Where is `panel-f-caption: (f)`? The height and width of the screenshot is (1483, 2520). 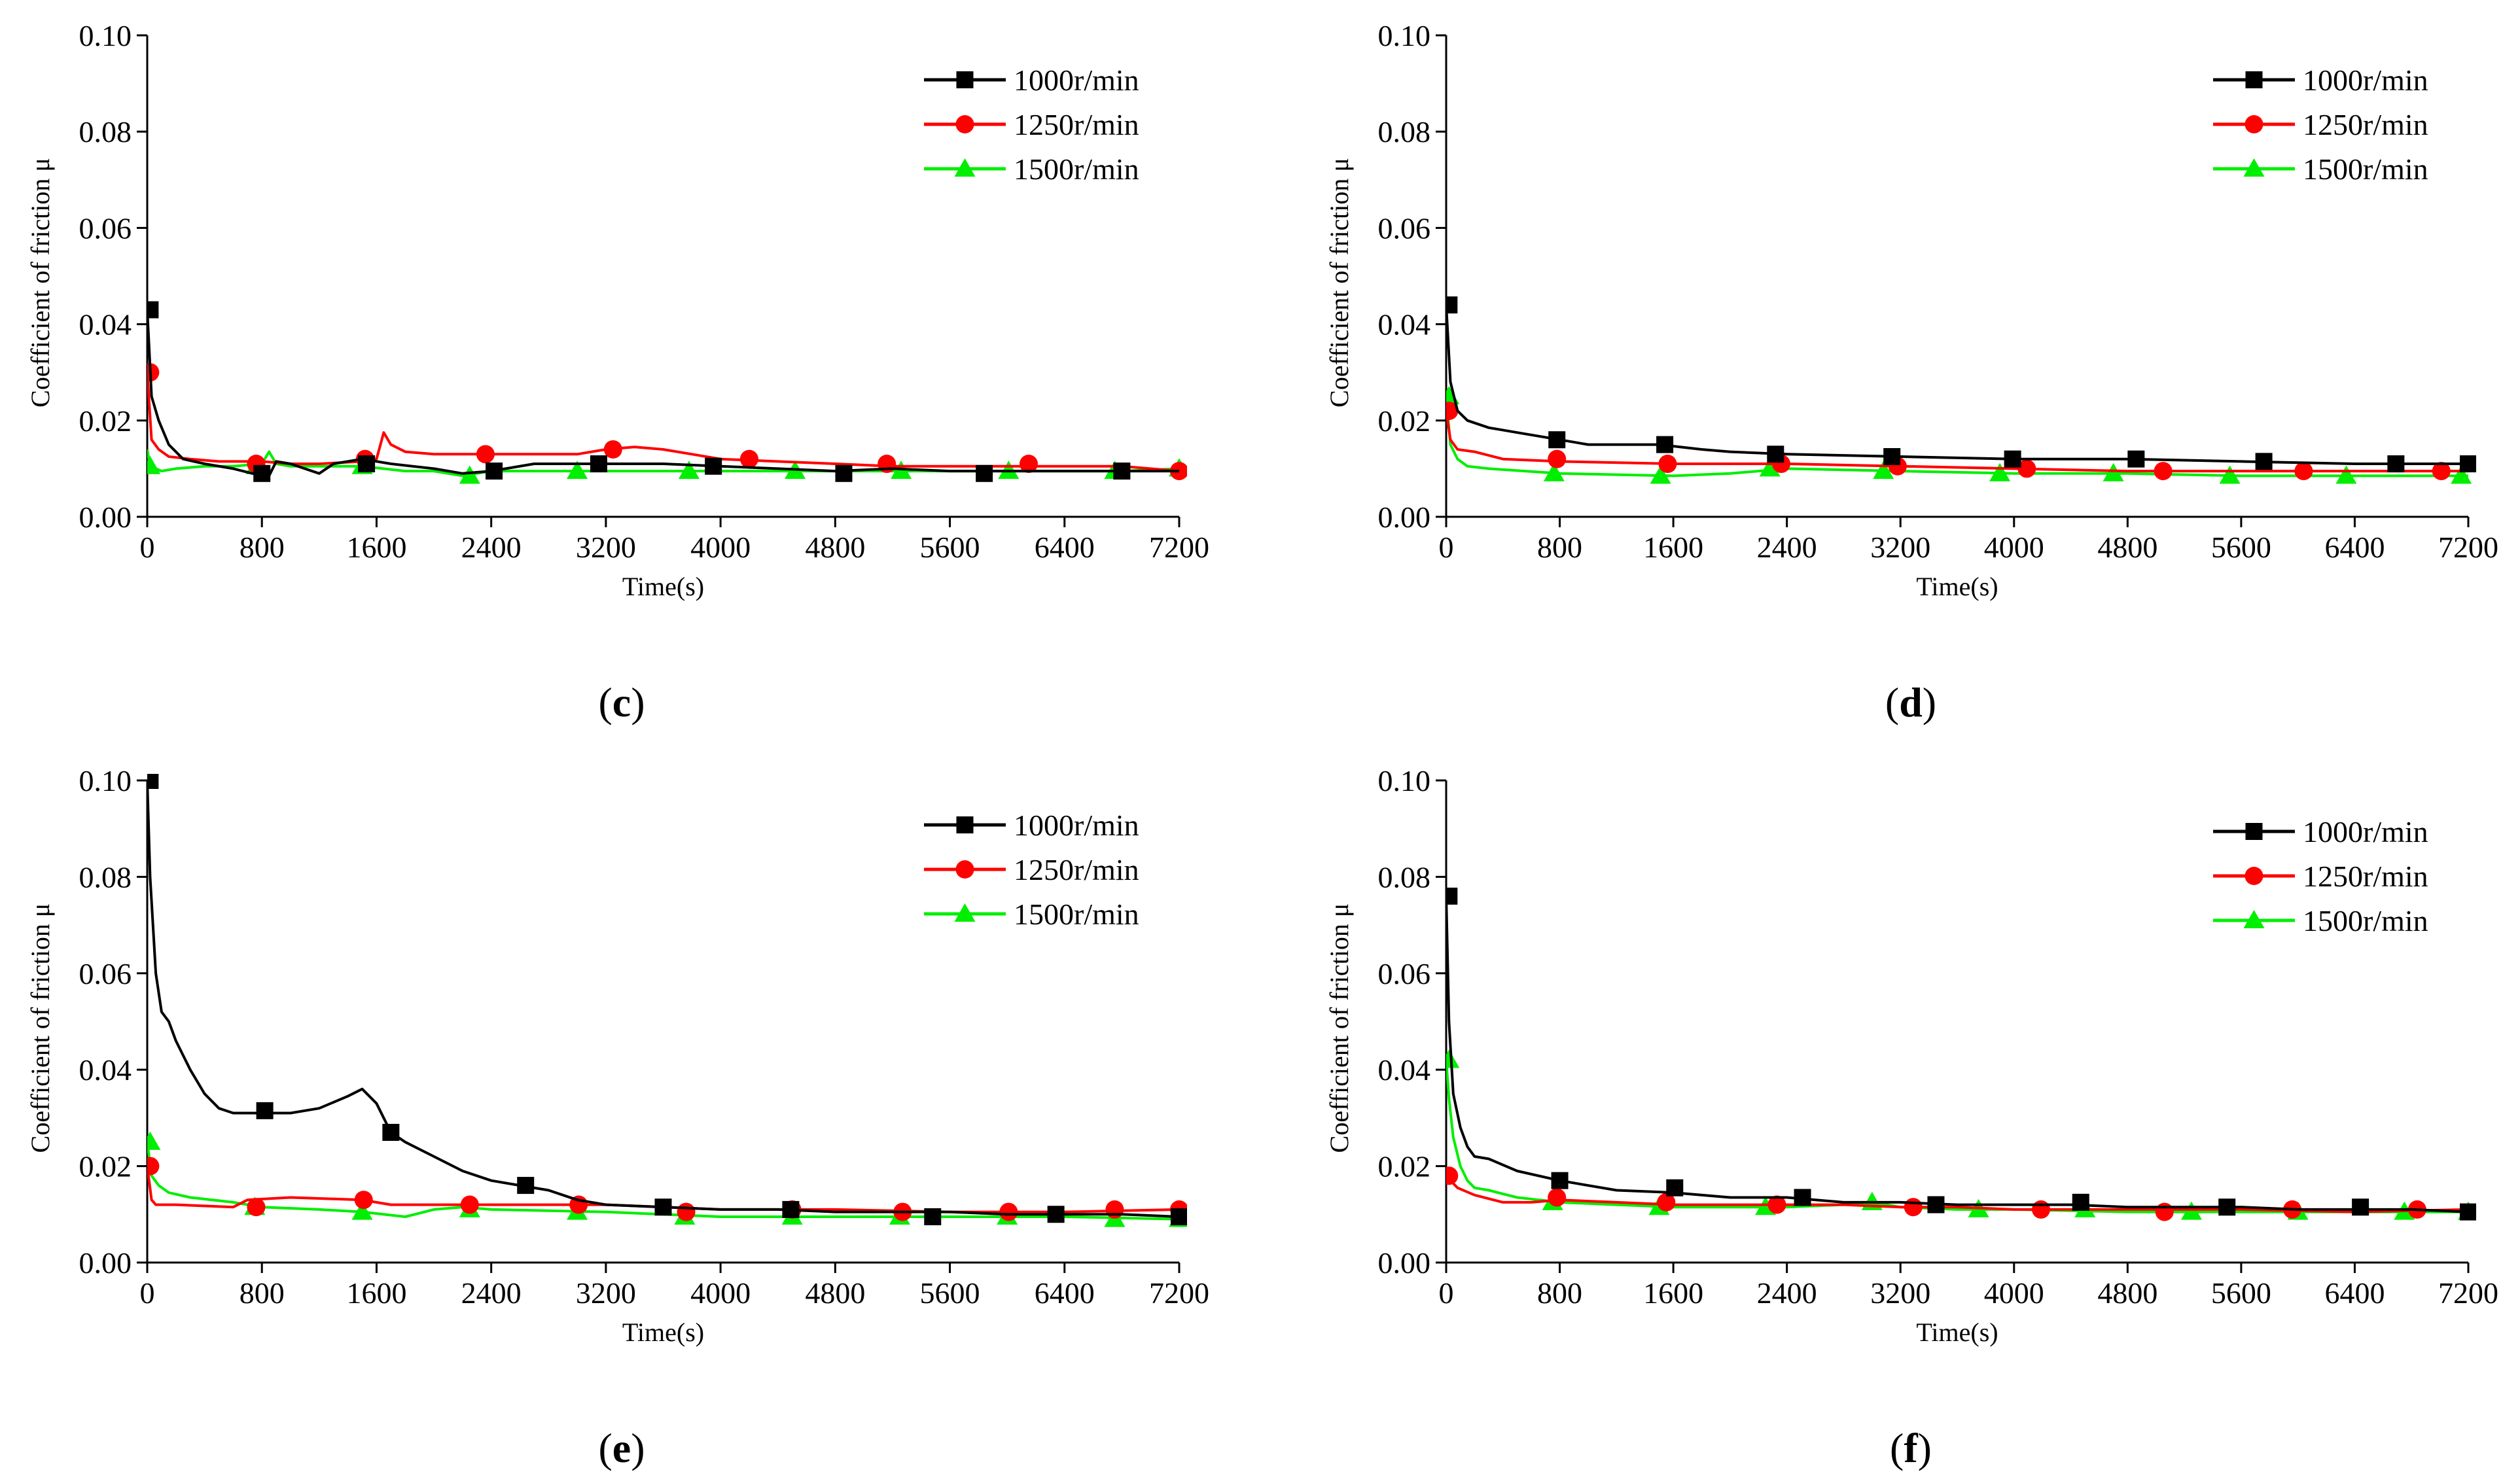
panel-f-caption: (f) is located at coordinates (1911, 1448).